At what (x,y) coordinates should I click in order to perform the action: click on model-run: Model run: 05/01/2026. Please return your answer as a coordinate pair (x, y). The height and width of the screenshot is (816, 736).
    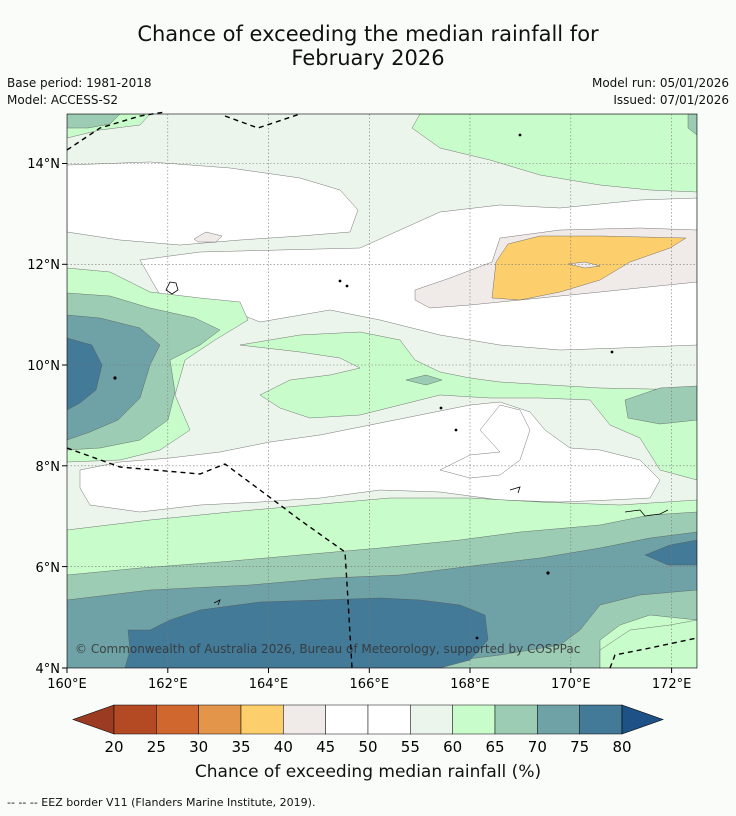
    Looking at the image, I should click on (660, 83).